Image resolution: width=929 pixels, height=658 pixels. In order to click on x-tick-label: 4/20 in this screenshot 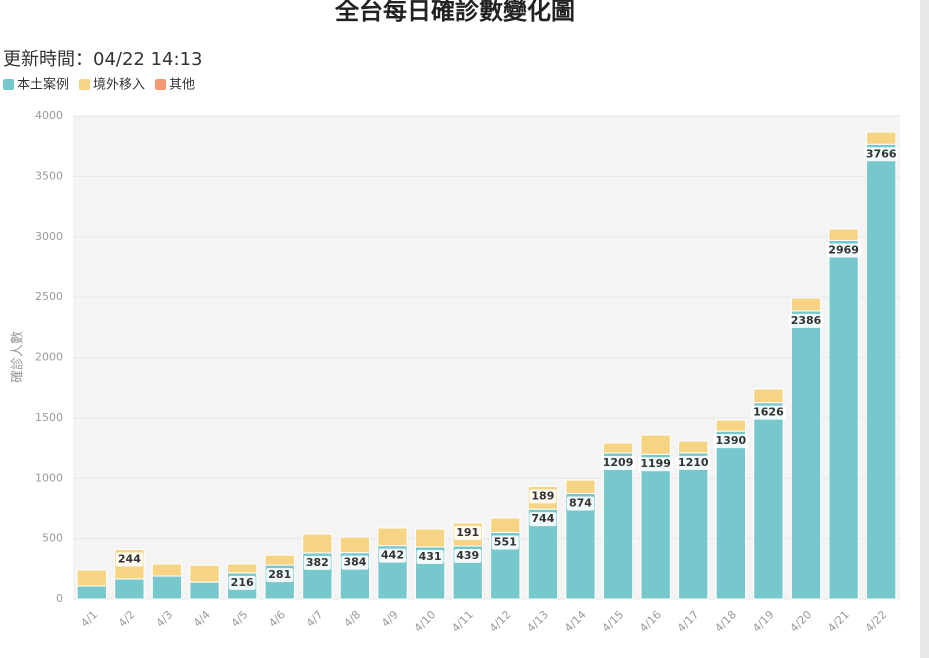, I will do `click(801, 621)`.